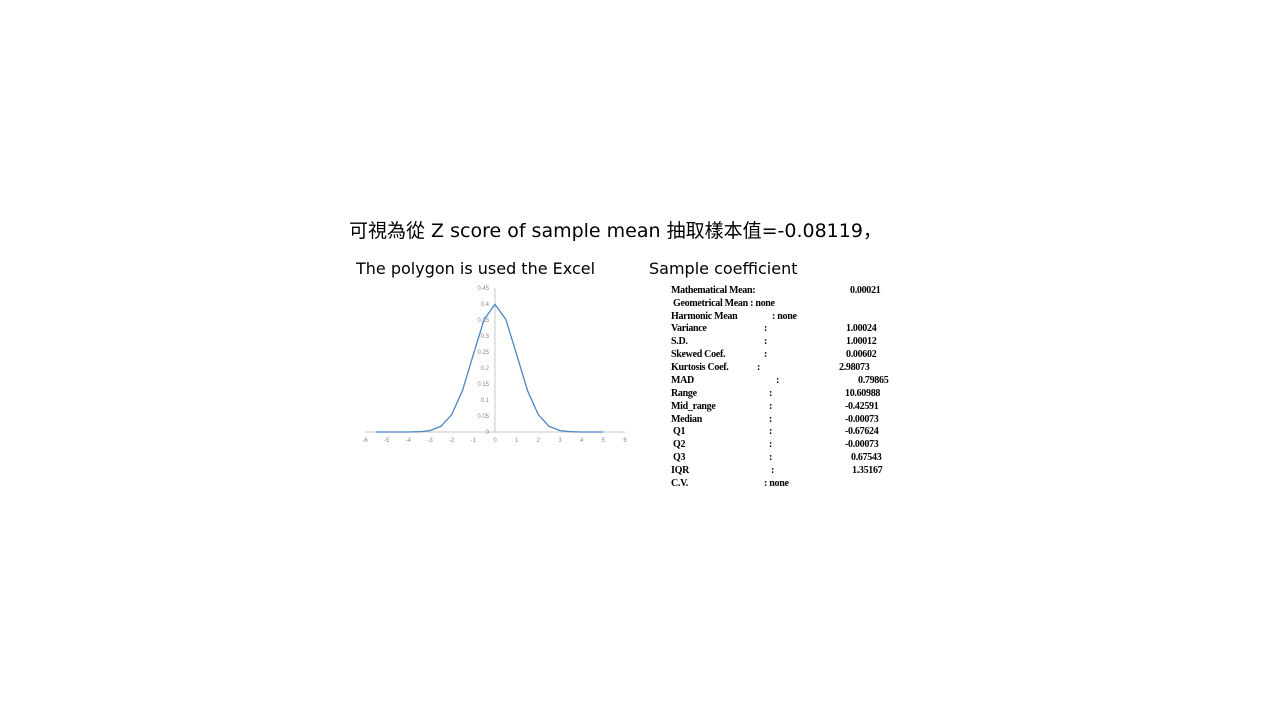 The height and width of the screenshot is (720, 1280). I want to click on stat-label-q1: Q1, so click(679, 431).